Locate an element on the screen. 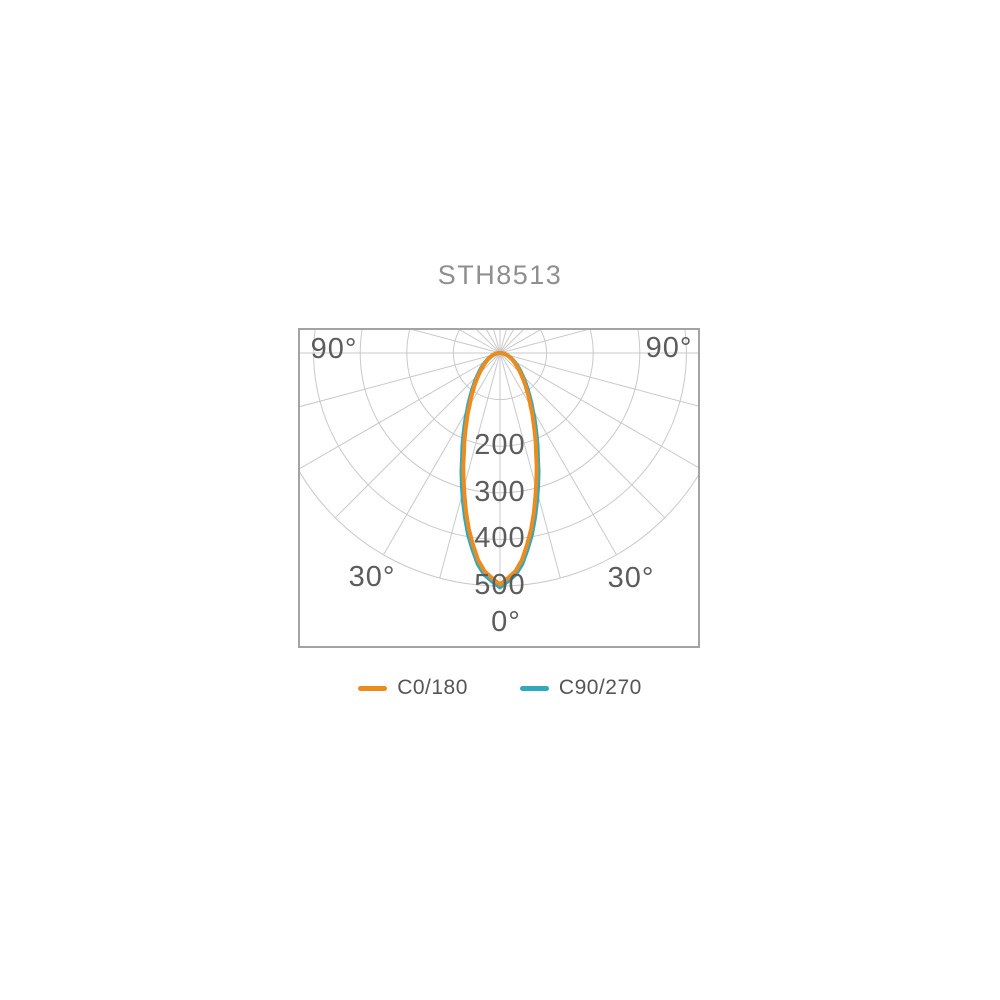 The height and width of the screenshot is (1000, 1000). legend: C0/180 C90/270 is located at coordinates (500, 688).